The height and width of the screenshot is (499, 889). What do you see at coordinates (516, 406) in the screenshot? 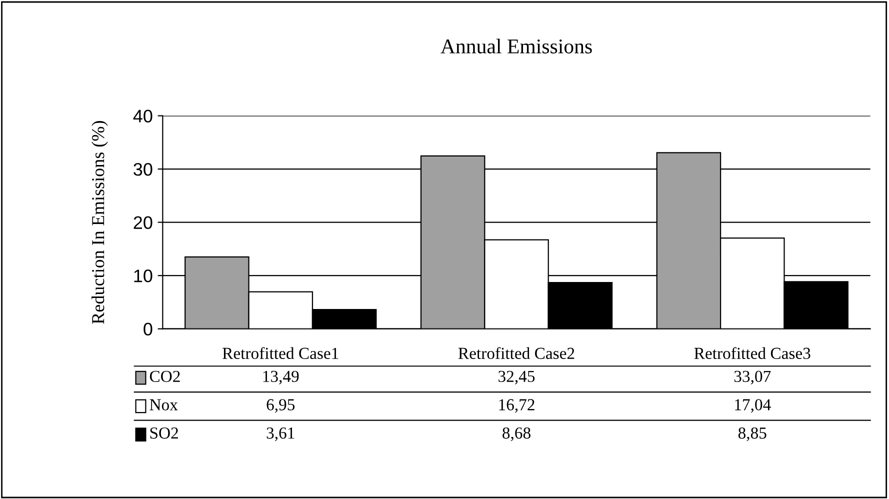
I see `data-label: 16,72` at bounding box center [516, 406].